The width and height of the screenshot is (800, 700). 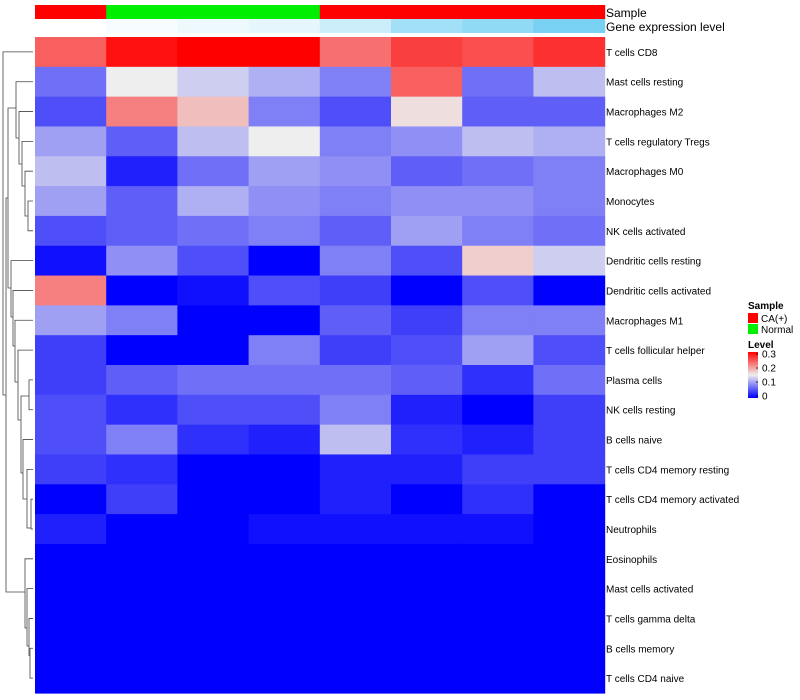 I want to click on level-tick-label: 0, so click(x=765, y=397).